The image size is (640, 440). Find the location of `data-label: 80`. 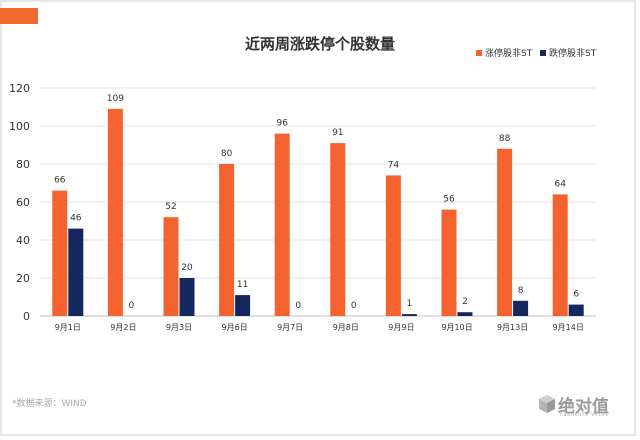

data-label: 80 is located at coordinates (227, 154).